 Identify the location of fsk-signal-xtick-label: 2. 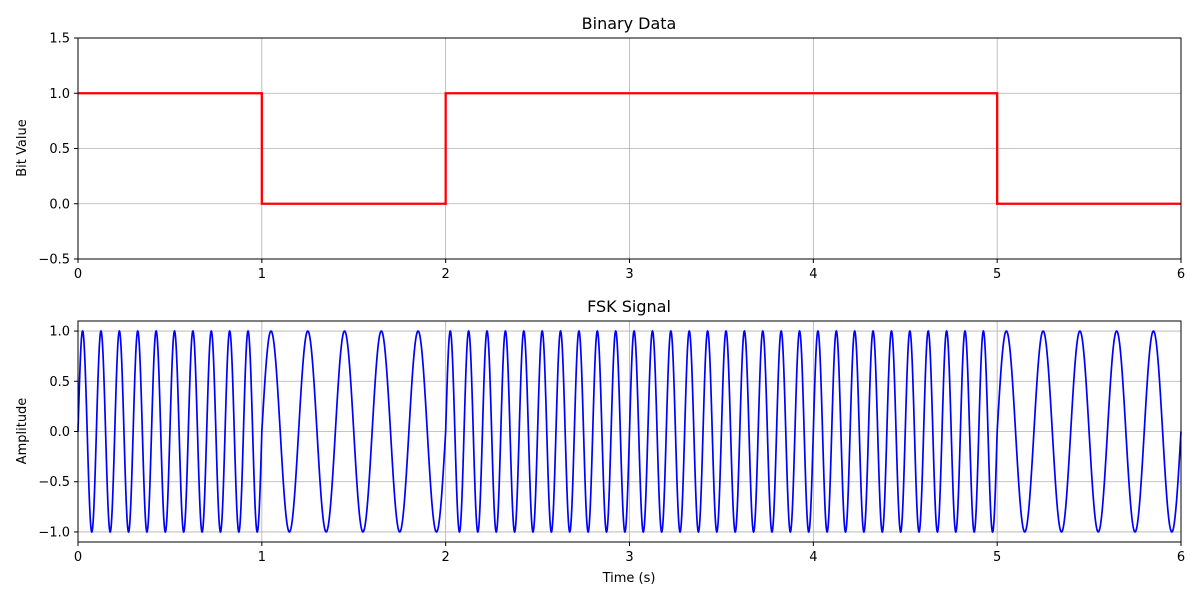
(446, 557).